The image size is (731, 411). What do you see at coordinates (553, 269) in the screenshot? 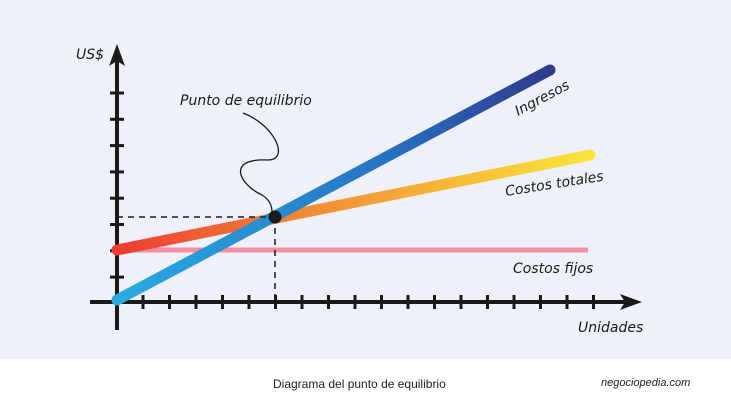
I see `series-label-costos-fijos: Costos fijos` at bounding box center [553, 269].